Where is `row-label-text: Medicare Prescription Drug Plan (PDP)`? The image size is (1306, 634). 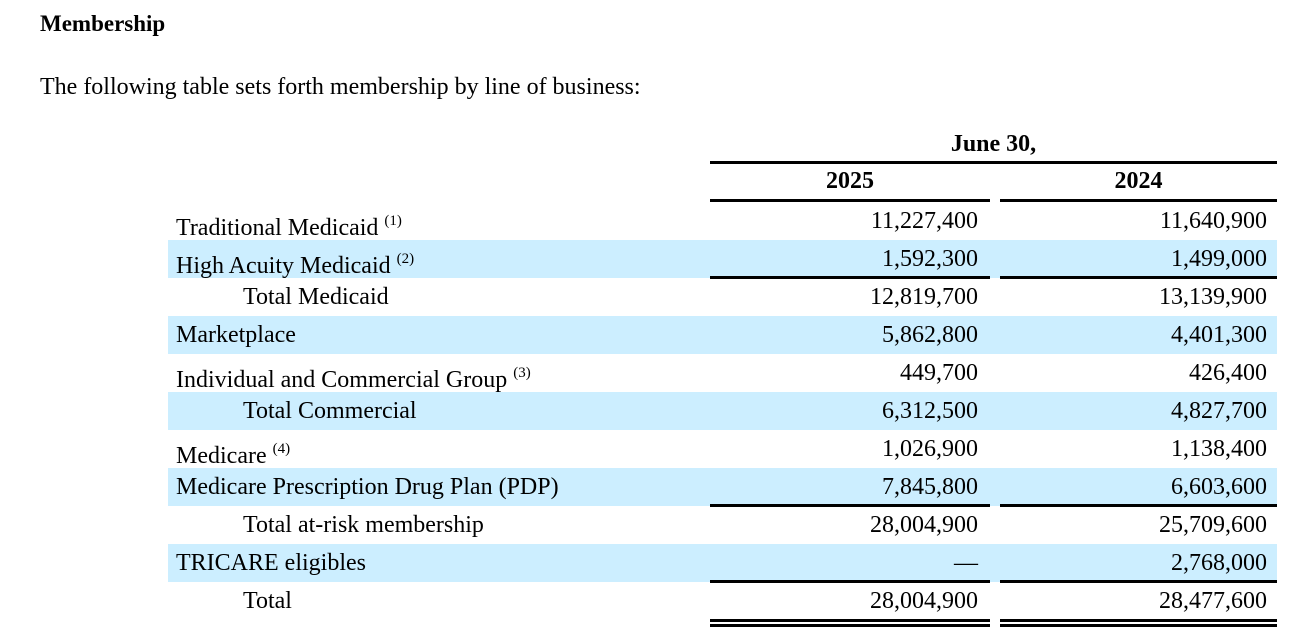
row-label-text: Medicare Prescription Drug Plan (PDP) is located at coordinates (367, 487).